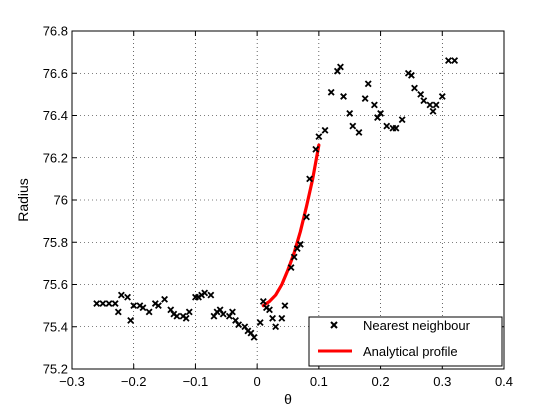 The height and width of the screenshot is (415, 554). I want to click on x-tick-label: 0.3, so click(442, 381).